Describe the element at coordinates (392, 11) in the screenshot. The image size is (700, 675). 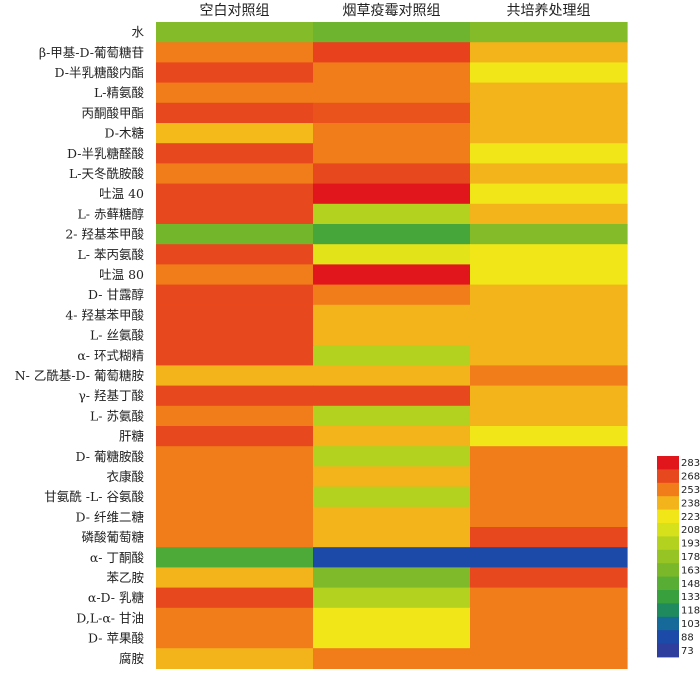
I see `column-label: 烟草疫霉对照组` at that location.